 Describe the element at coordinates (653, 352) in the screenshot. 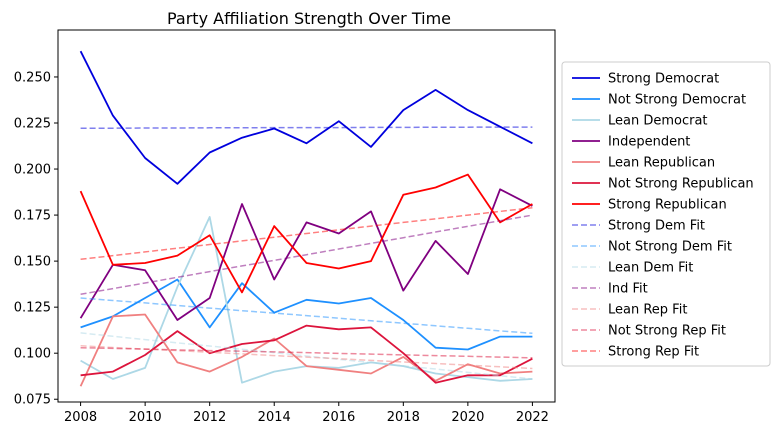

I see `legend-label: Strong Rep Fit` at that location.